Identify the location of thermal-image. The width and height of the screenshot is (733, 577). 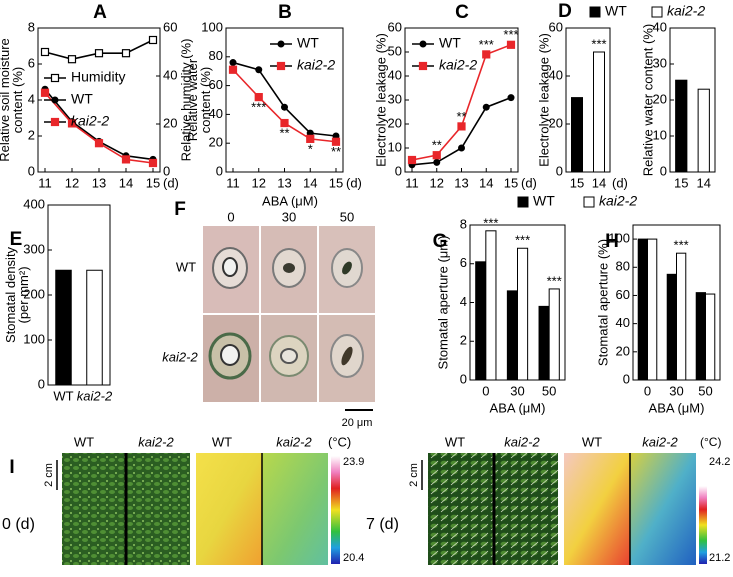
(597, 509).